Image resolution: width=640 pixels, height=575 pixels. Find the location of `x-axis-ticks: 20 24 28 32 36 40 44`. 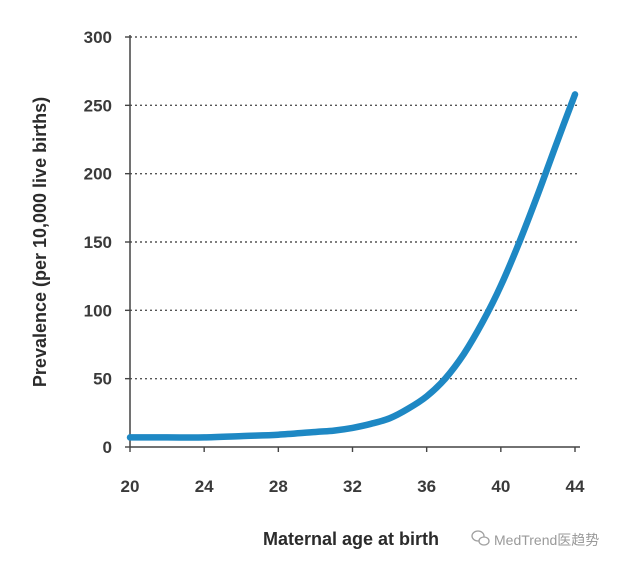

x-axis-ticks: 20 24 28 32 36 40 44 is located at coordinates (353, 471).